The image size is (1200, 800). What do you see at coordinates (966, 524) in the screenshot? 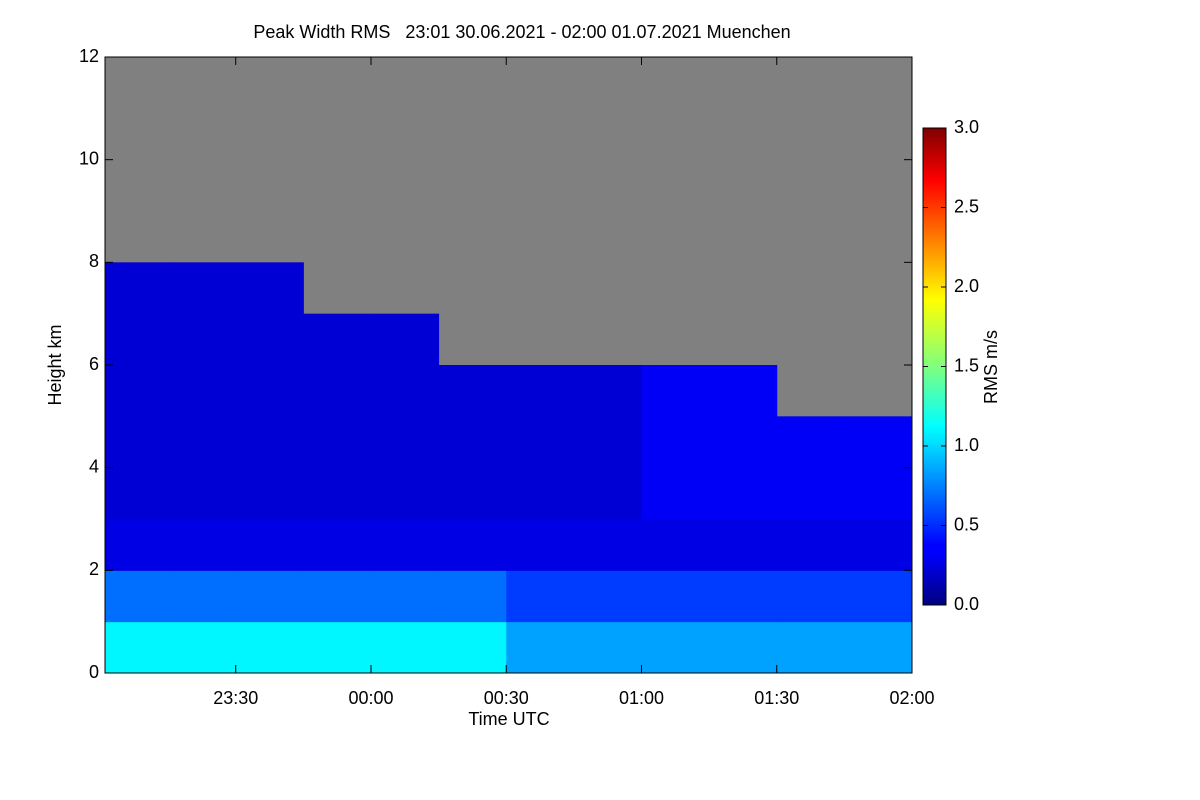
I see `colorbar-tick-label: 0.5` at bounding box center [966, 524].